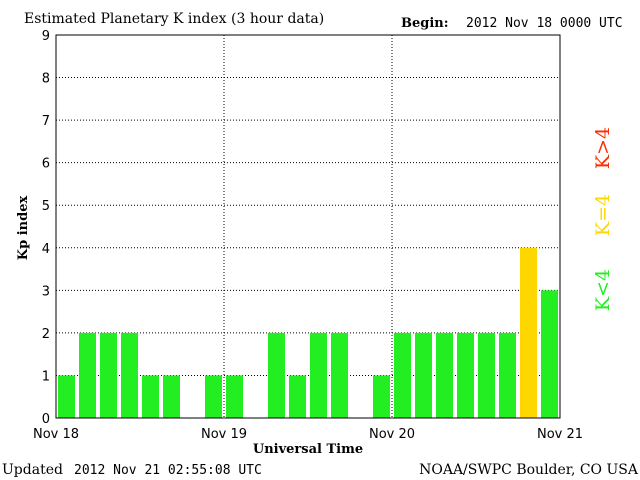 Image resolution: width=640 pixels, height=480 pixels. Describe the element at coordinates (529, 470) in the screenshot. I see `source-credit: NOAA/SWPC Boulder, CO USA` at that location.